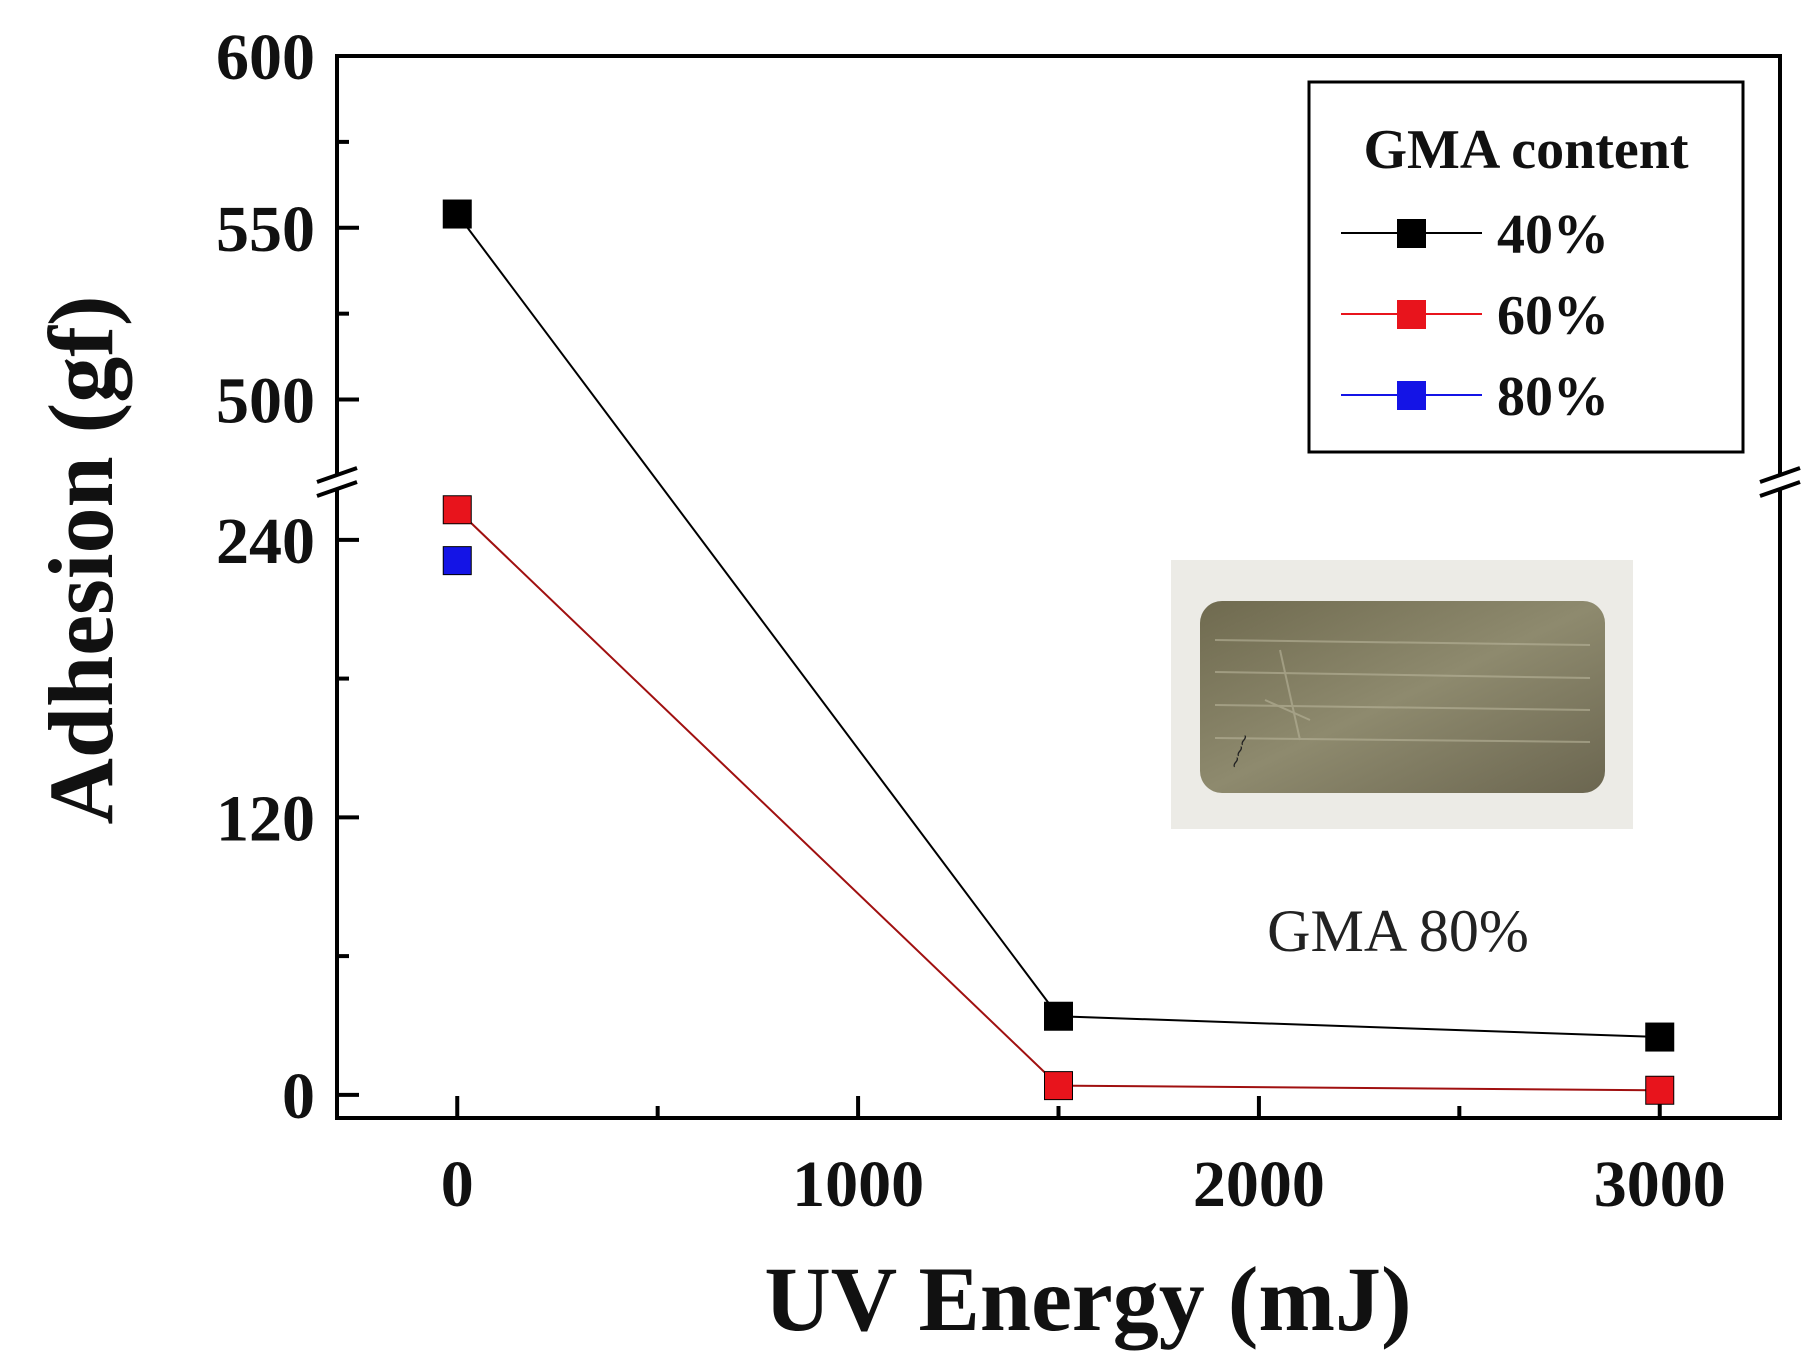  I want to click on y-tick-label: 0, so click(298, 1096).